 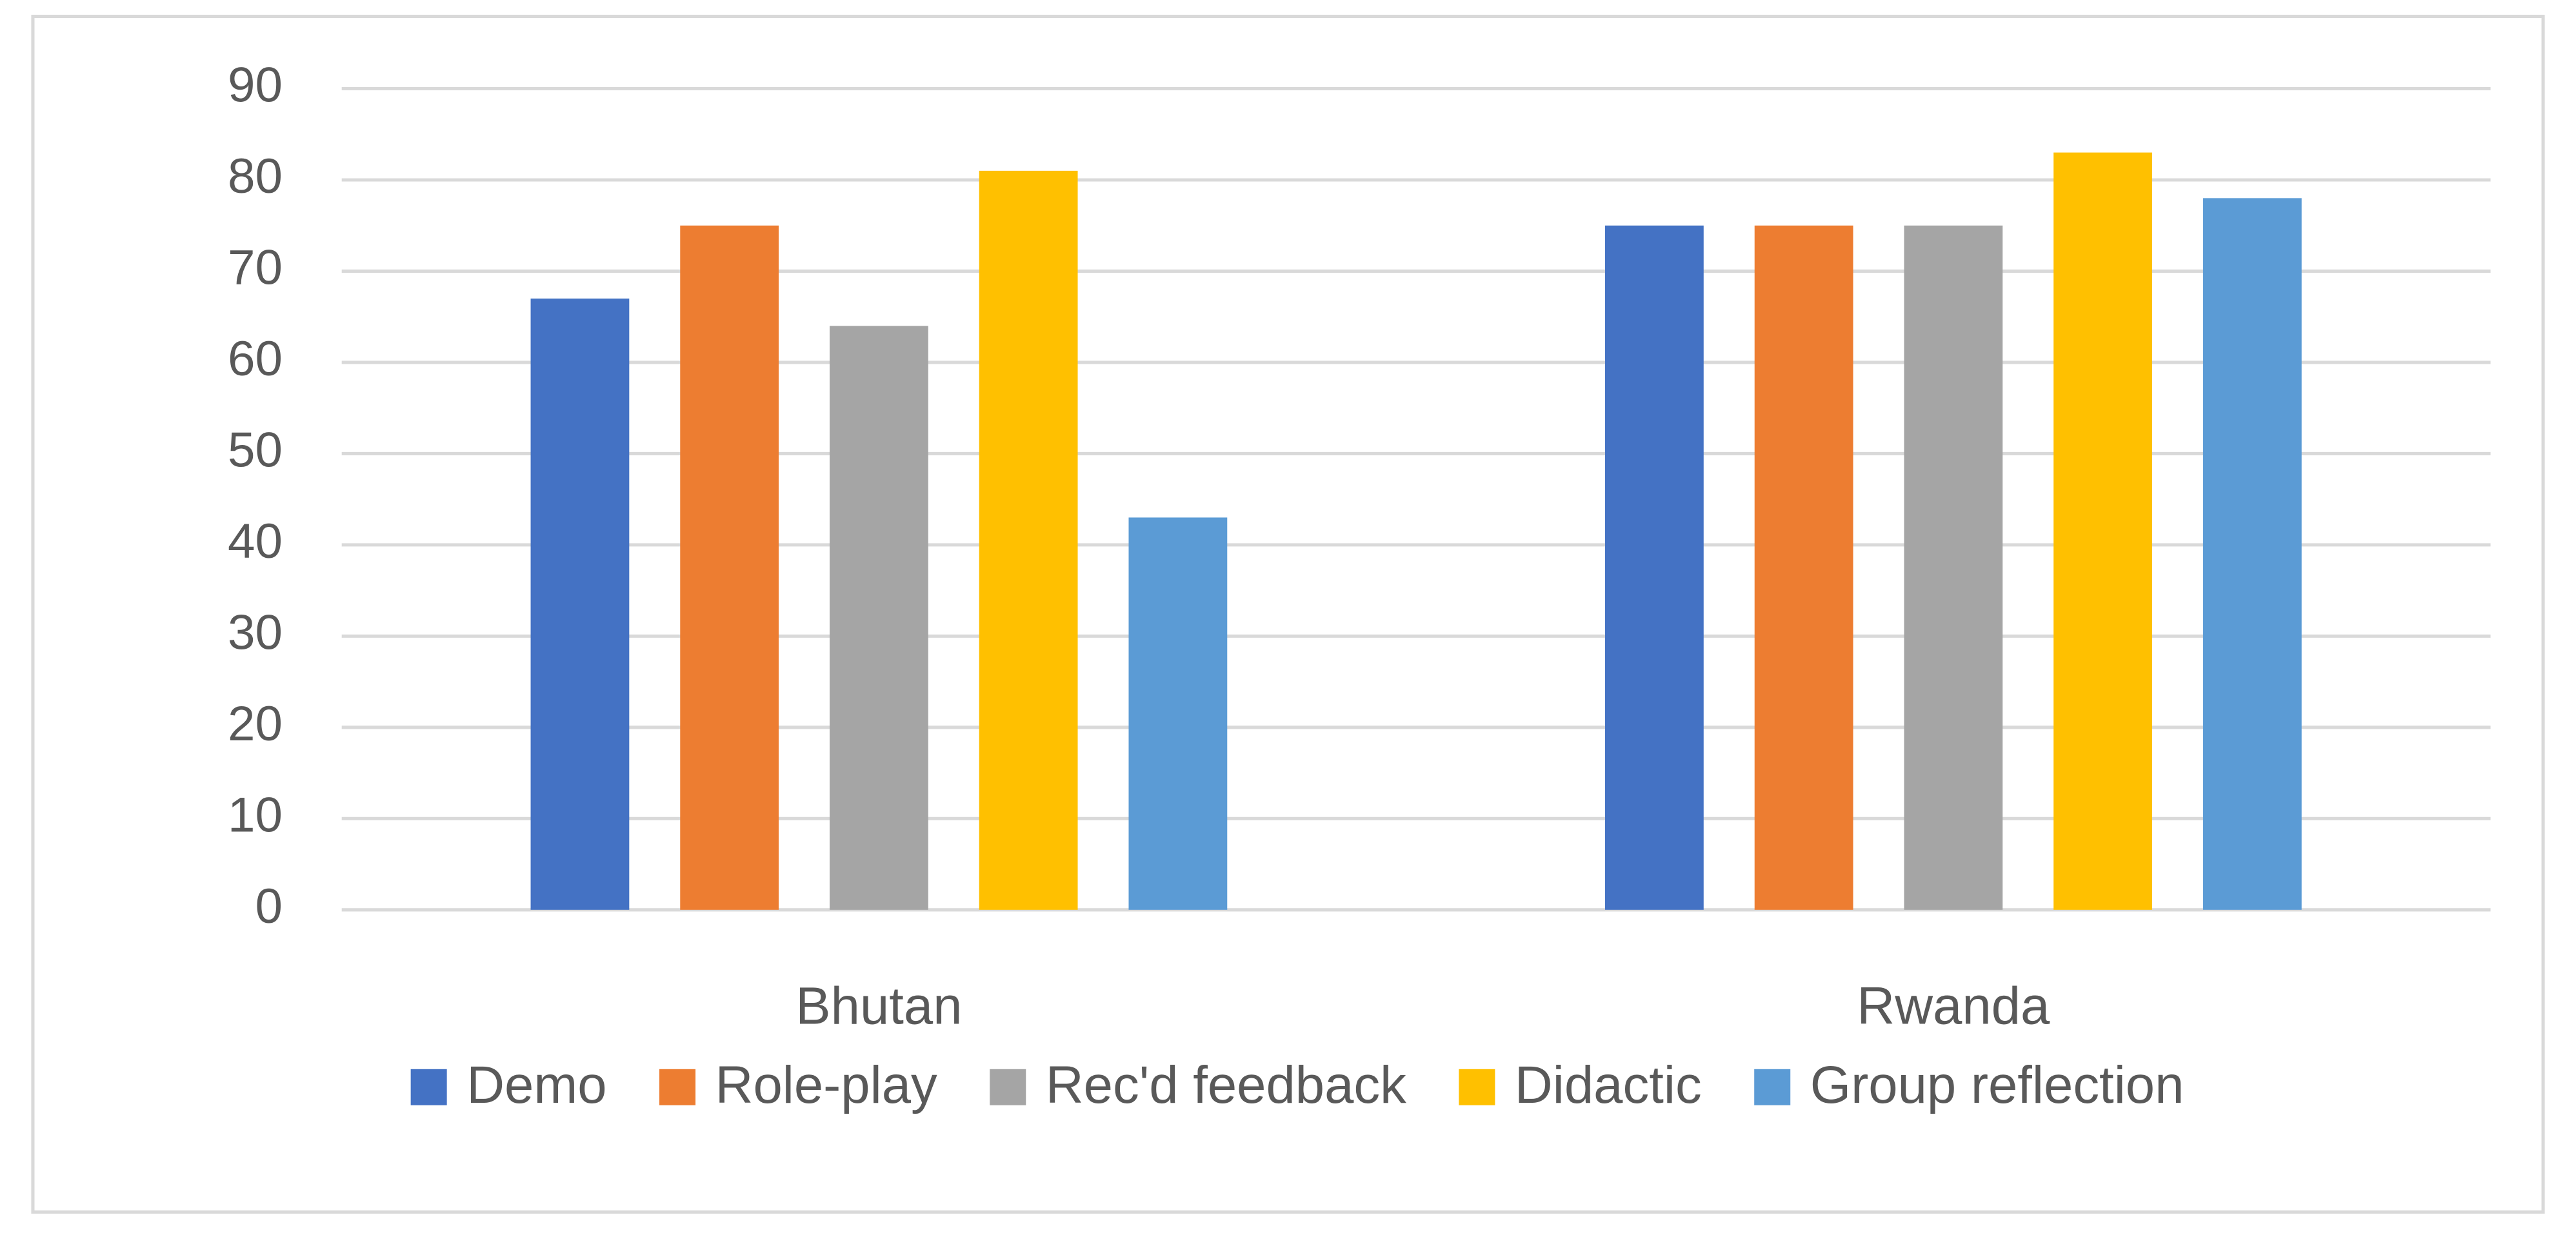 I want to click on y-tick-label: 60, so click(x=255, y=359).